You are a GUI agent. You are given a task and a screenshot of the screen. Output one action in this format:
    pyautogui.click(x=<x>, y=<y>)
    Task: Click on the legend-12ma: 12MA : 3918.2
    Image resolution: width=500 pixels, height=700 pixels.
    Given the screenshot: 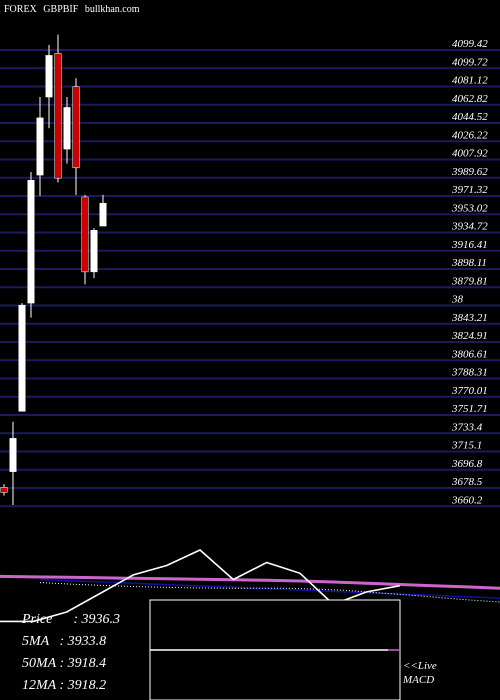 What is the action you would take?
    pyautogui.click(x=64, y=685)
    